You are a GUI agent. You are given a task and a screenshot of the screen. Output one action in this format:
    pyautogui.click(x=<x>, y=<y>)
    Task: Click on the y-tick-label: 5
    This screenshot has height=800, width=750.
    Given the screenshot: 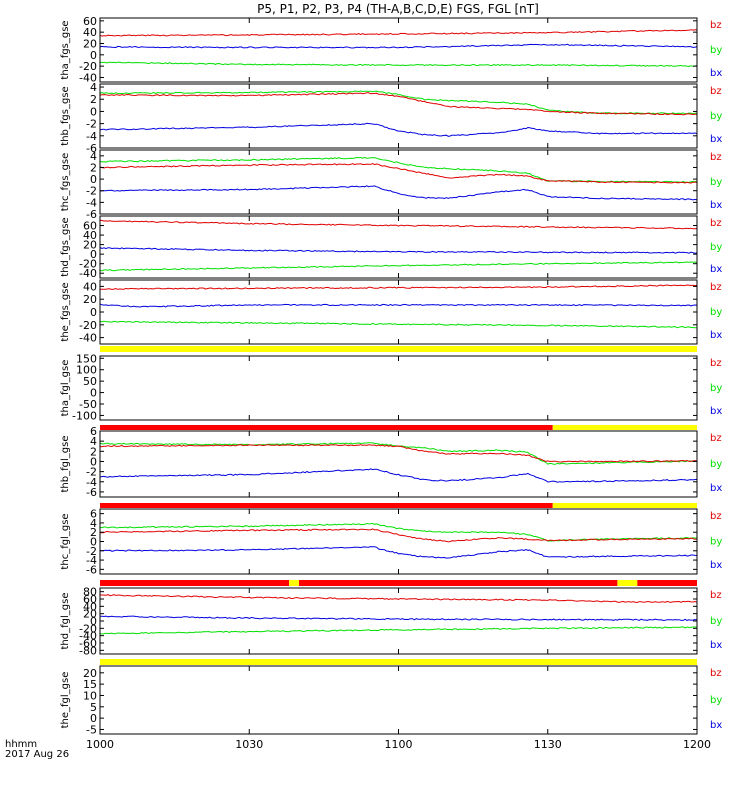 What is the action you would take?
    pyautogui.click(x=93, y=707)
    